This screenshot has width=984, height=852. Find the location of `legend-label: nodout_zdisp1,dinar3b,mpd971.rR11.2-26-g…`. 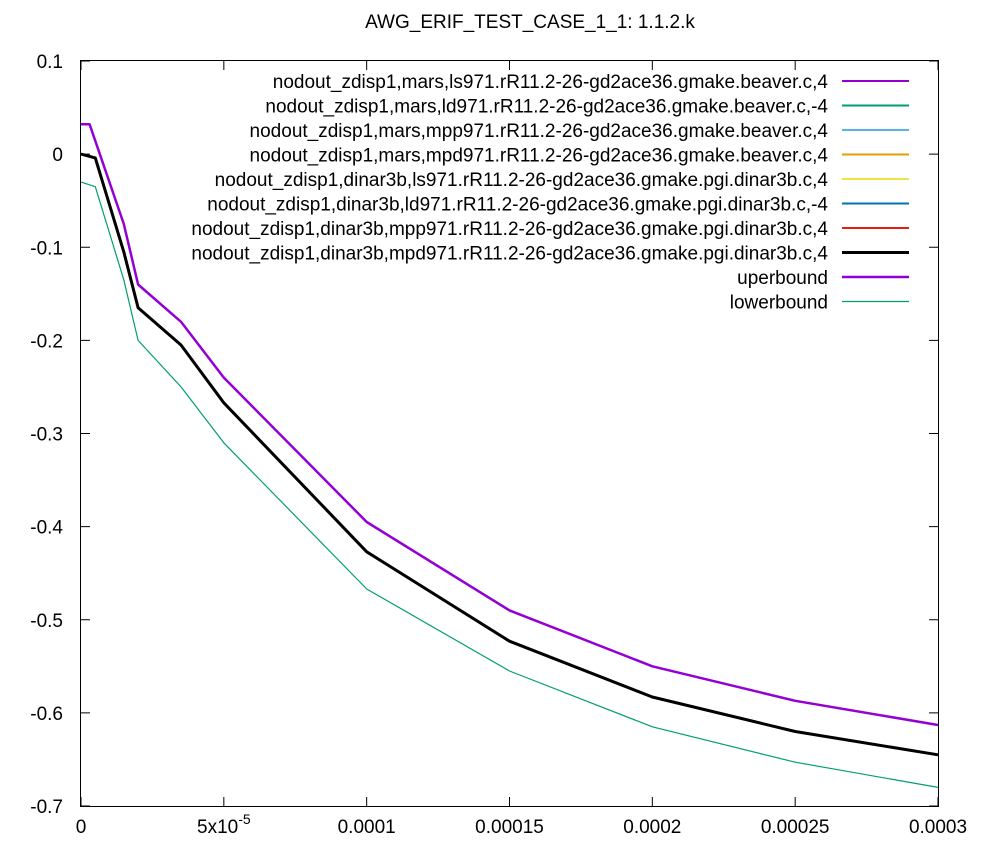

legend-label: nodout_zdisp1,dinar3b,mpd971.rR11.2-26-g… is located at coordinates (509, 254).